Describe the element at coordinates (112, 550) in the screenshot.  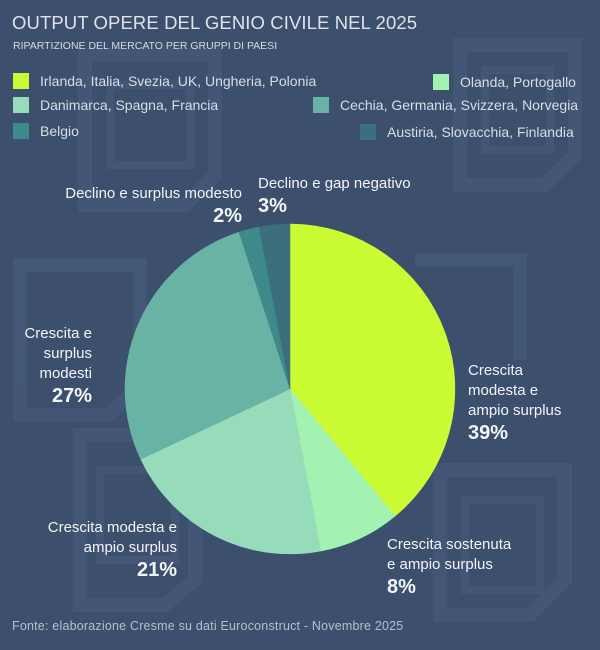
I see `slice-label-21: Crescita modesta e ampio surplus 21%` at that location.